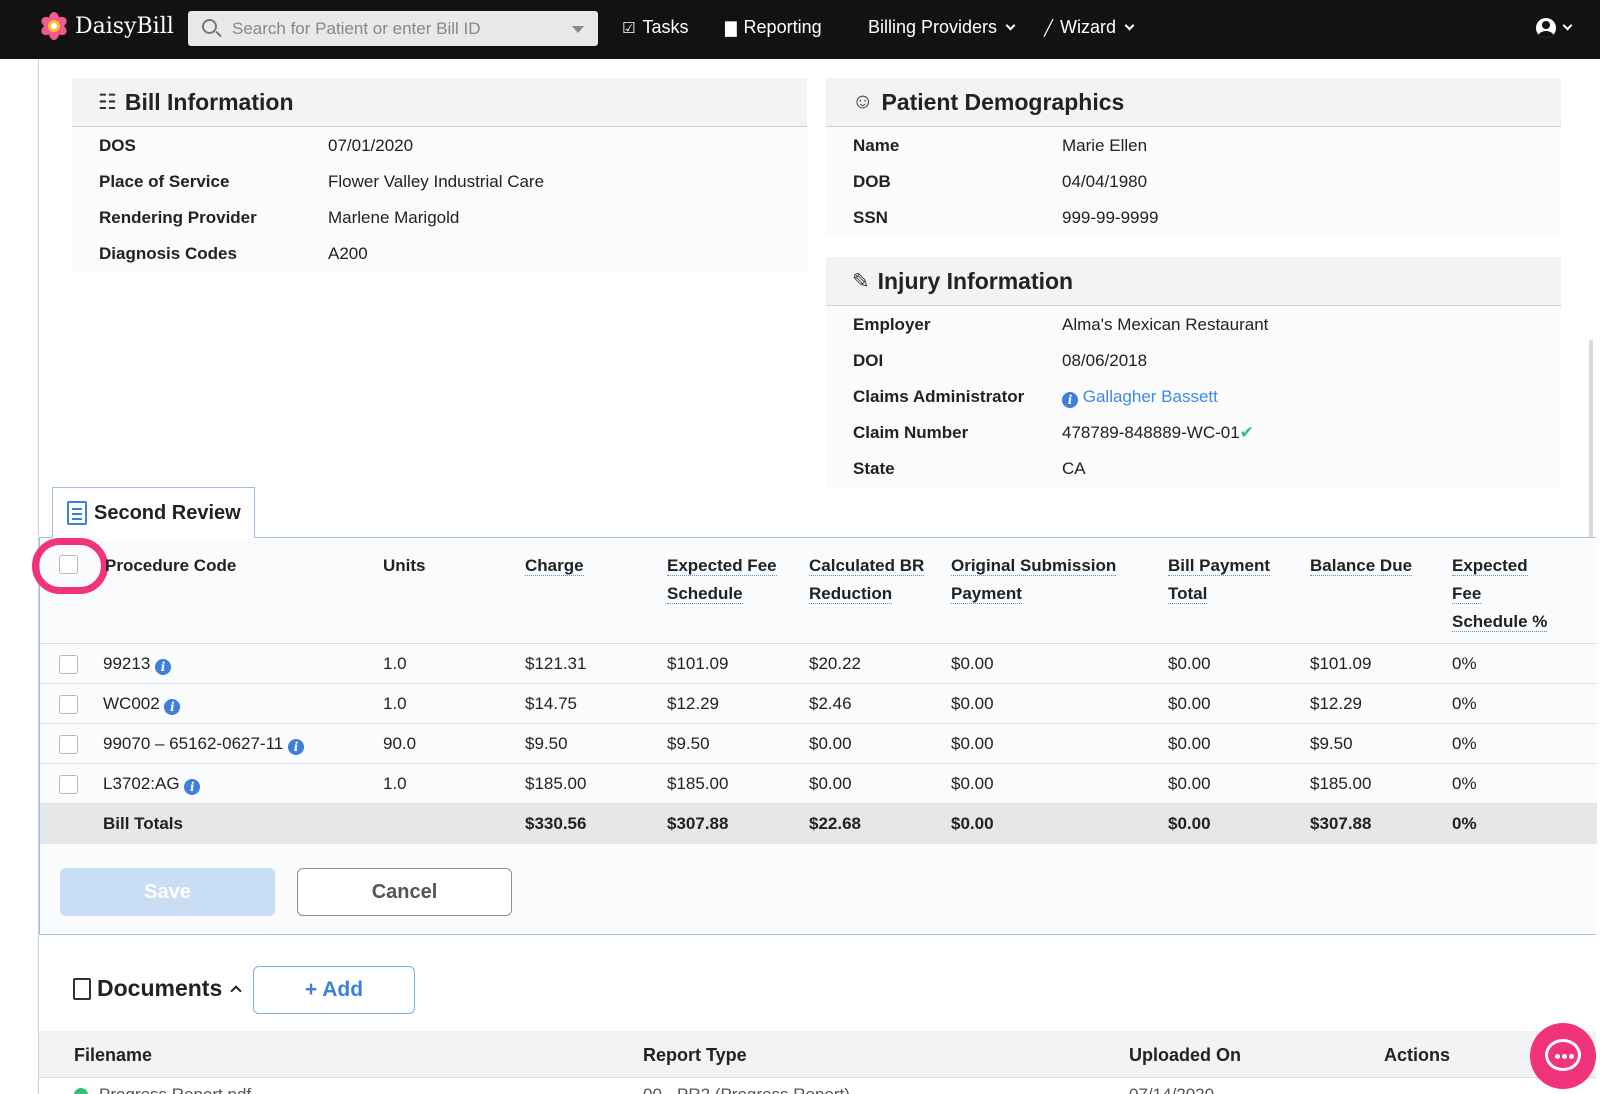 The width and height of the screenshot is (1600, 1094). Describe the element at coordinates (551, 703) in the screenshot. I see `table-cell: $14.75` at that location.